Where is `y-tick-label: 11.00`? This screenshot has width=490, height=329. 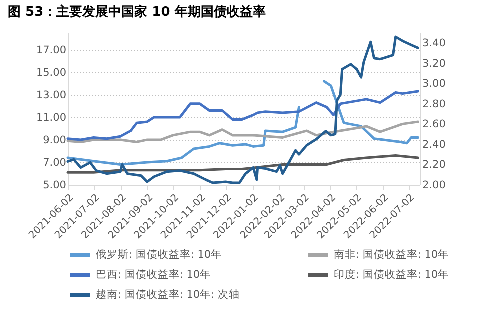
y-tick-label: 11.00 is located at coordinates (51, 118).